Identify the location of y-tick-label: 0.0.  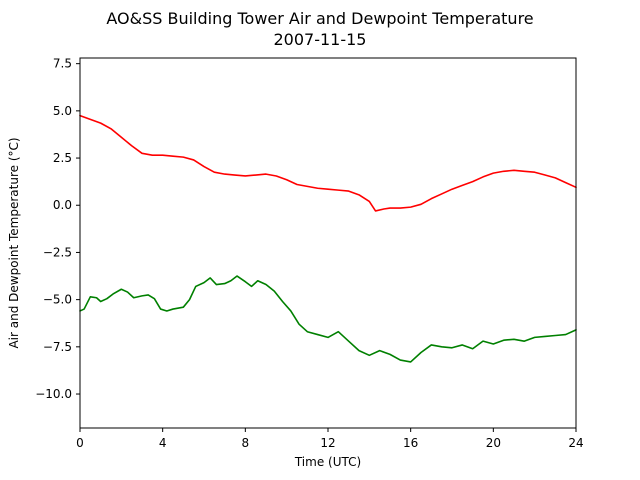
(62, 205).